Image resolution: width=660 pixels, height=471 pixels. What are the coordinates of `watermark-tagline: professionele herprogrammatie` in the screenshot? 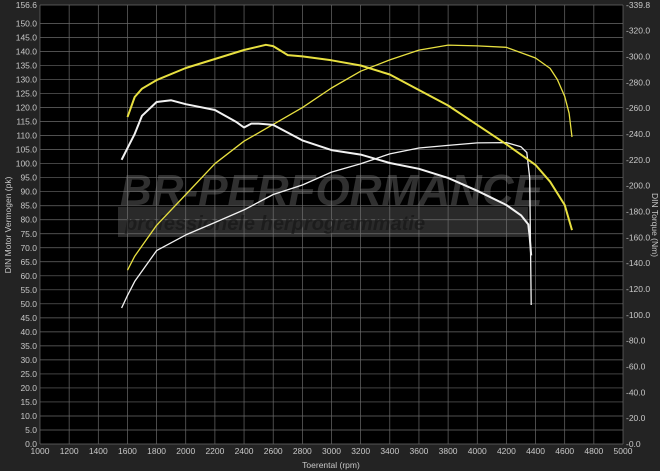 It's located at (274, 224).